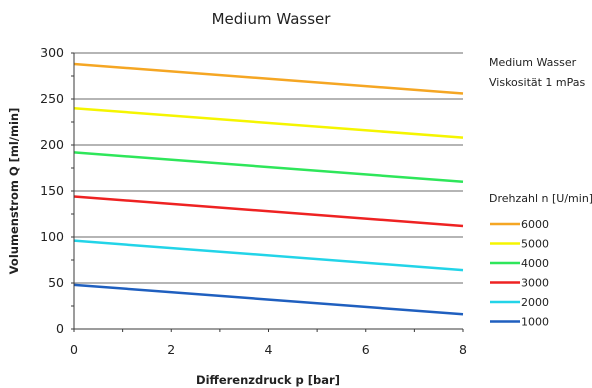 This screenshot has width=592, height=388. I want to click on y-tick-labels: 0 50 100 150 200 250 300, so click(52, 190).